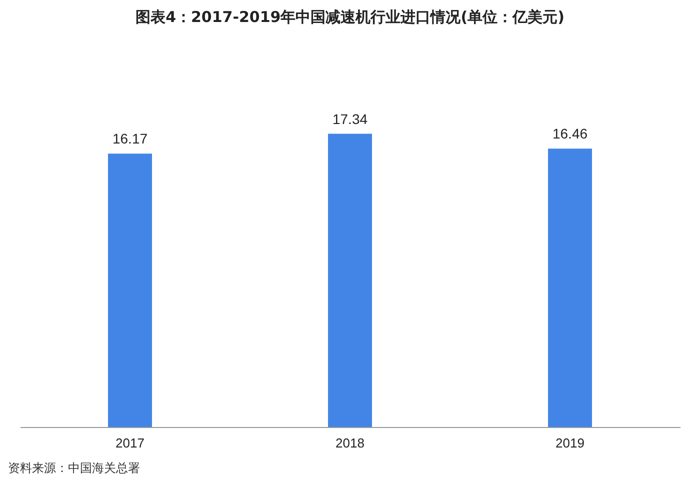 The width and height of the screenshot is (700, 489). What do you see at coordinates (74, 468) in the screenshot?
I see `text: 资料来源：中国海关总署` at bounding box center [74, 468].